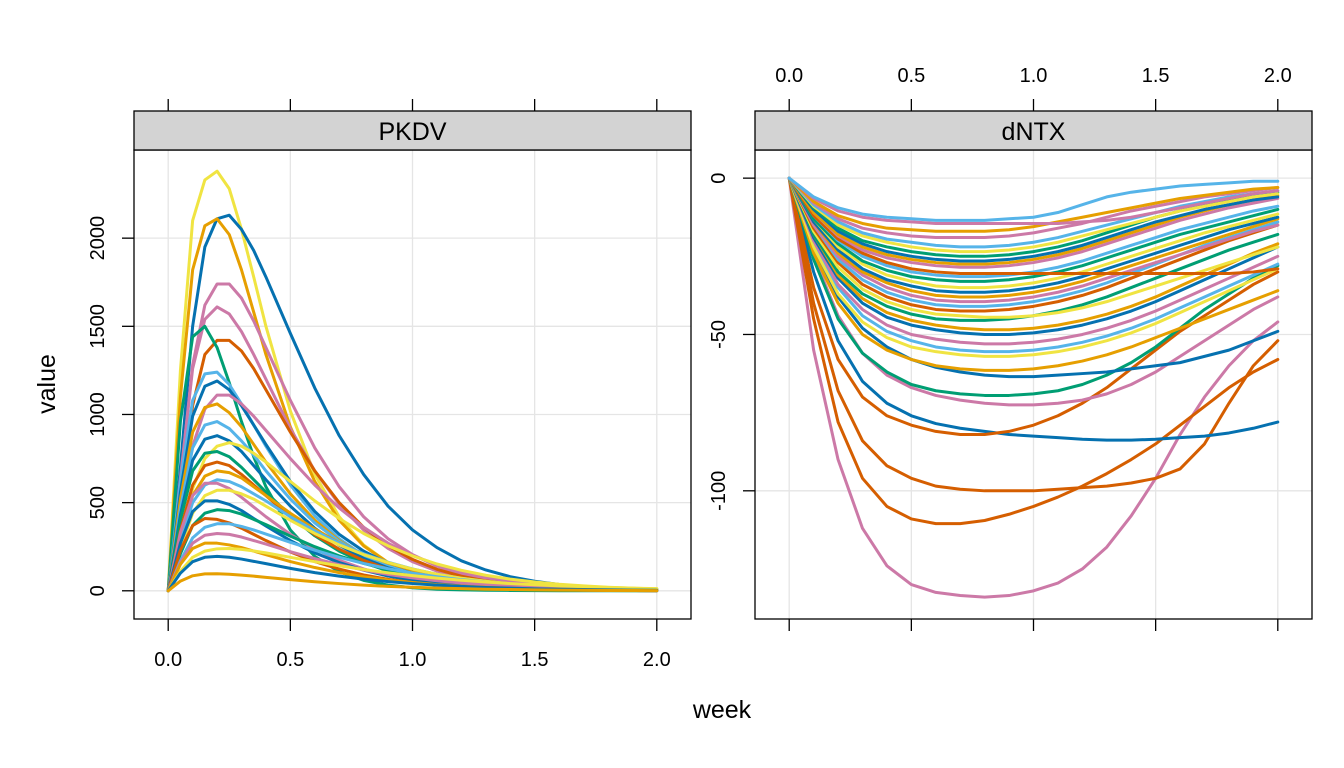 The image size is (1344, 768). I want to click on strip-pkdv, so click(412, 130).